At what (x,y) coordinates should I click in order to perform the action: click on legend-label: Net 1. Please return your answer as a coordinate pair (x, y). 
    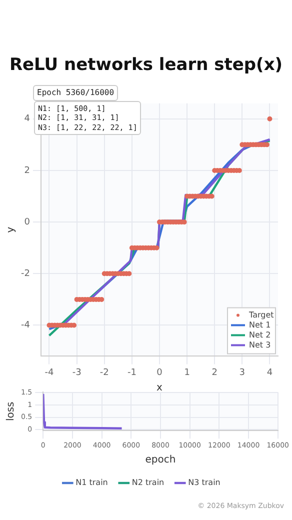
    Looking at the image, I should click on (260, 325).